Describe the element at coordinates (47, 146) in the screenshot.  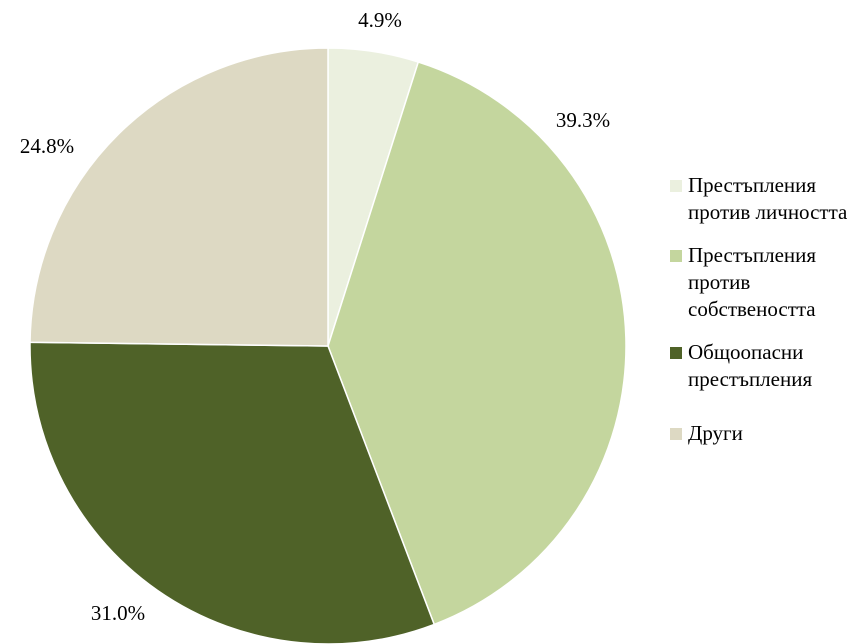
I see `data-label: 24.8%` at that location.